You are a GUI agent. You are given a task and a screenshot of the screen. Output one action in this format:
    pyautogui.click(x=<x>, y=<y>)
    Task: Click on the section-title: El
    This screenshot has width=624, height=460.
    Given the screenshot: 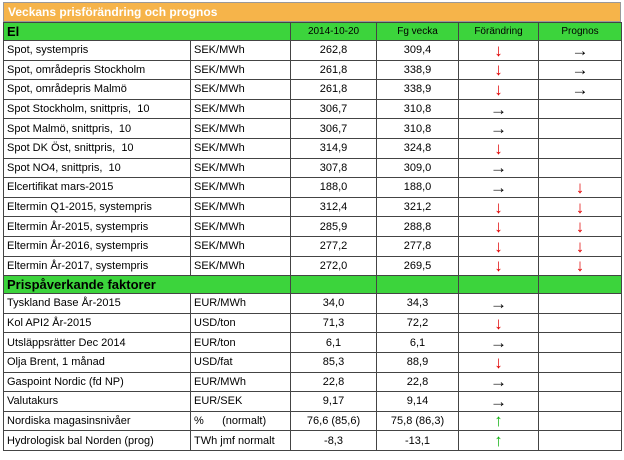 What is the action you would take?
    pyautogui.click(x=147, y=31)
    